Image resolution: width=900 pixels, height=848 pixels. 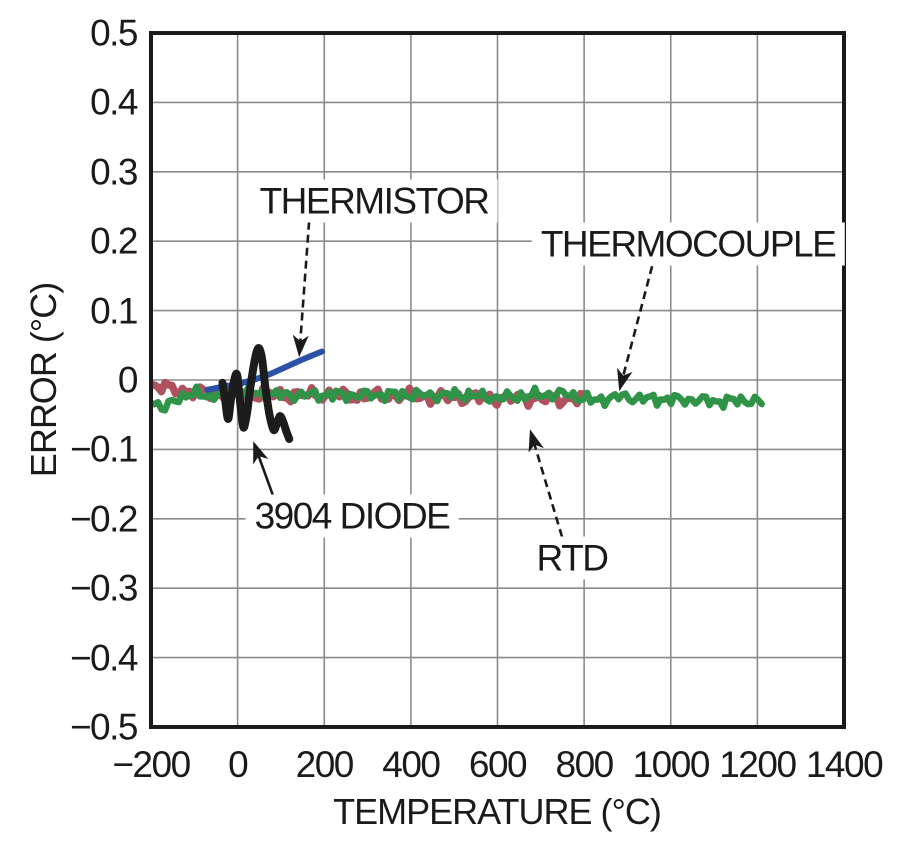 I want to click on annotation-label-thermocouple: THERMOCOUPLE, so click(x=688, y=244).